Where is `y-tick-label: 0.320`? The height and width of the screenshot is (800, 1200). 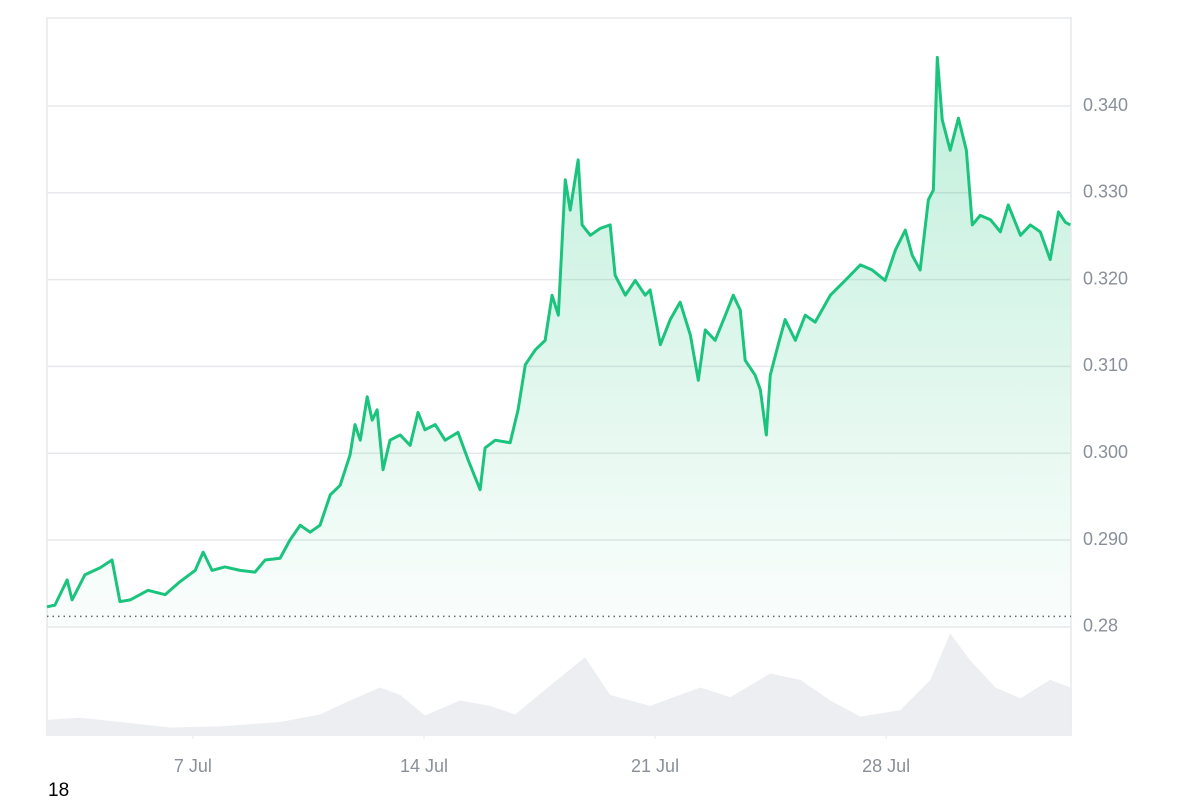 y-tick-label: 0.320 is located at coordinates (1105, 278).